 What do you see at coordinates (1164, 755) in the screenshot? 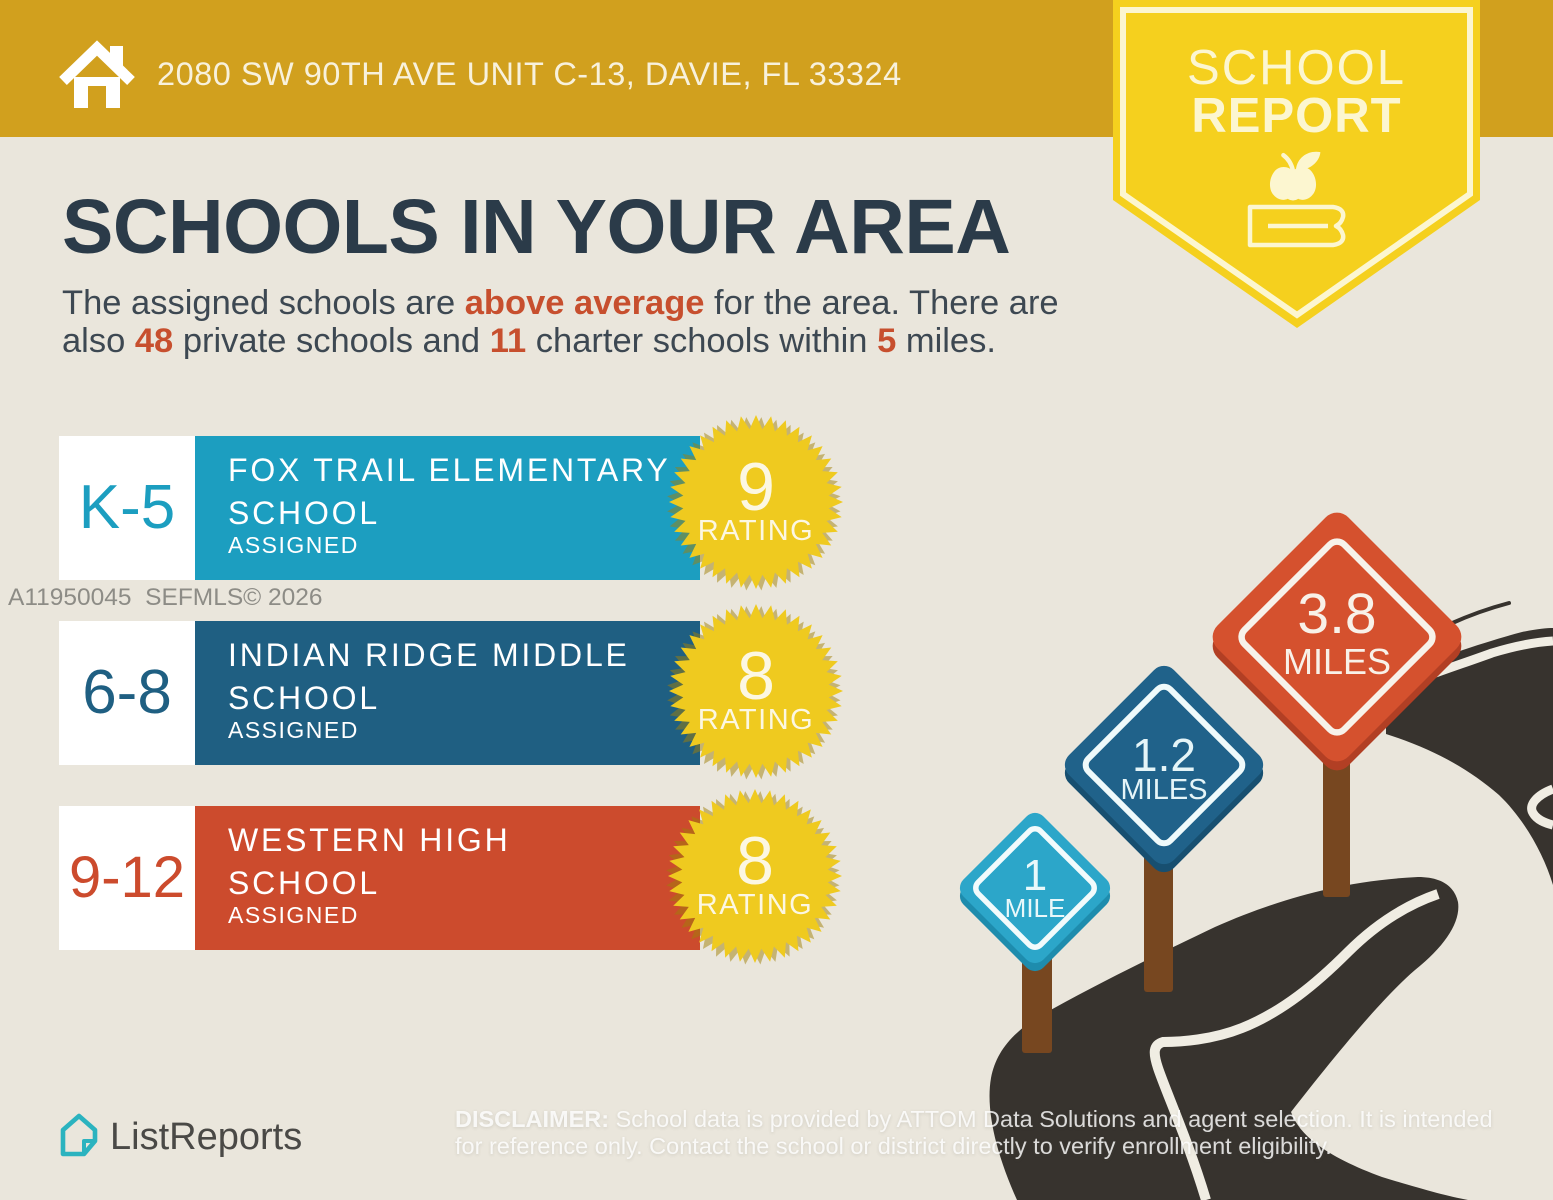
I see `svg-text: 1.2` at bounding box center [1164, 755].